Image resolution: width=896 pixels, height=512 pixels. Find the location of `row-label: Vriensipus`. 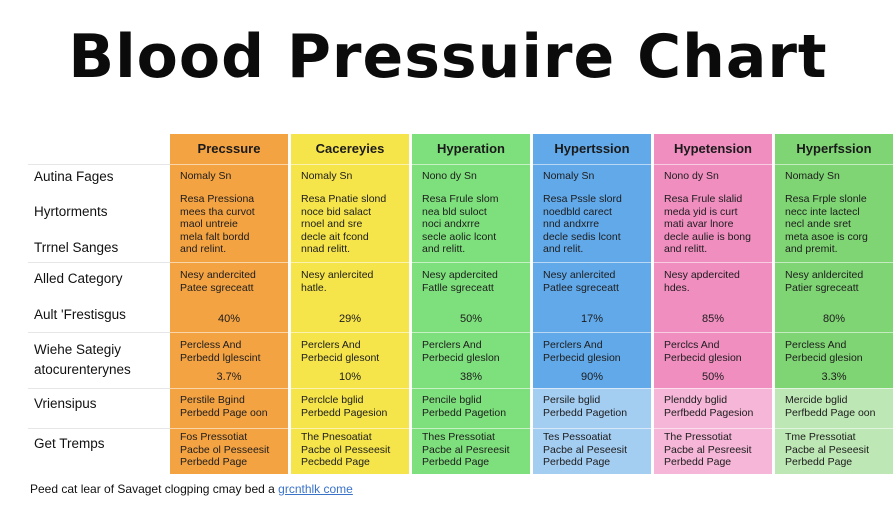

row-label: Vriensipus is located at coordinates (65, 403).